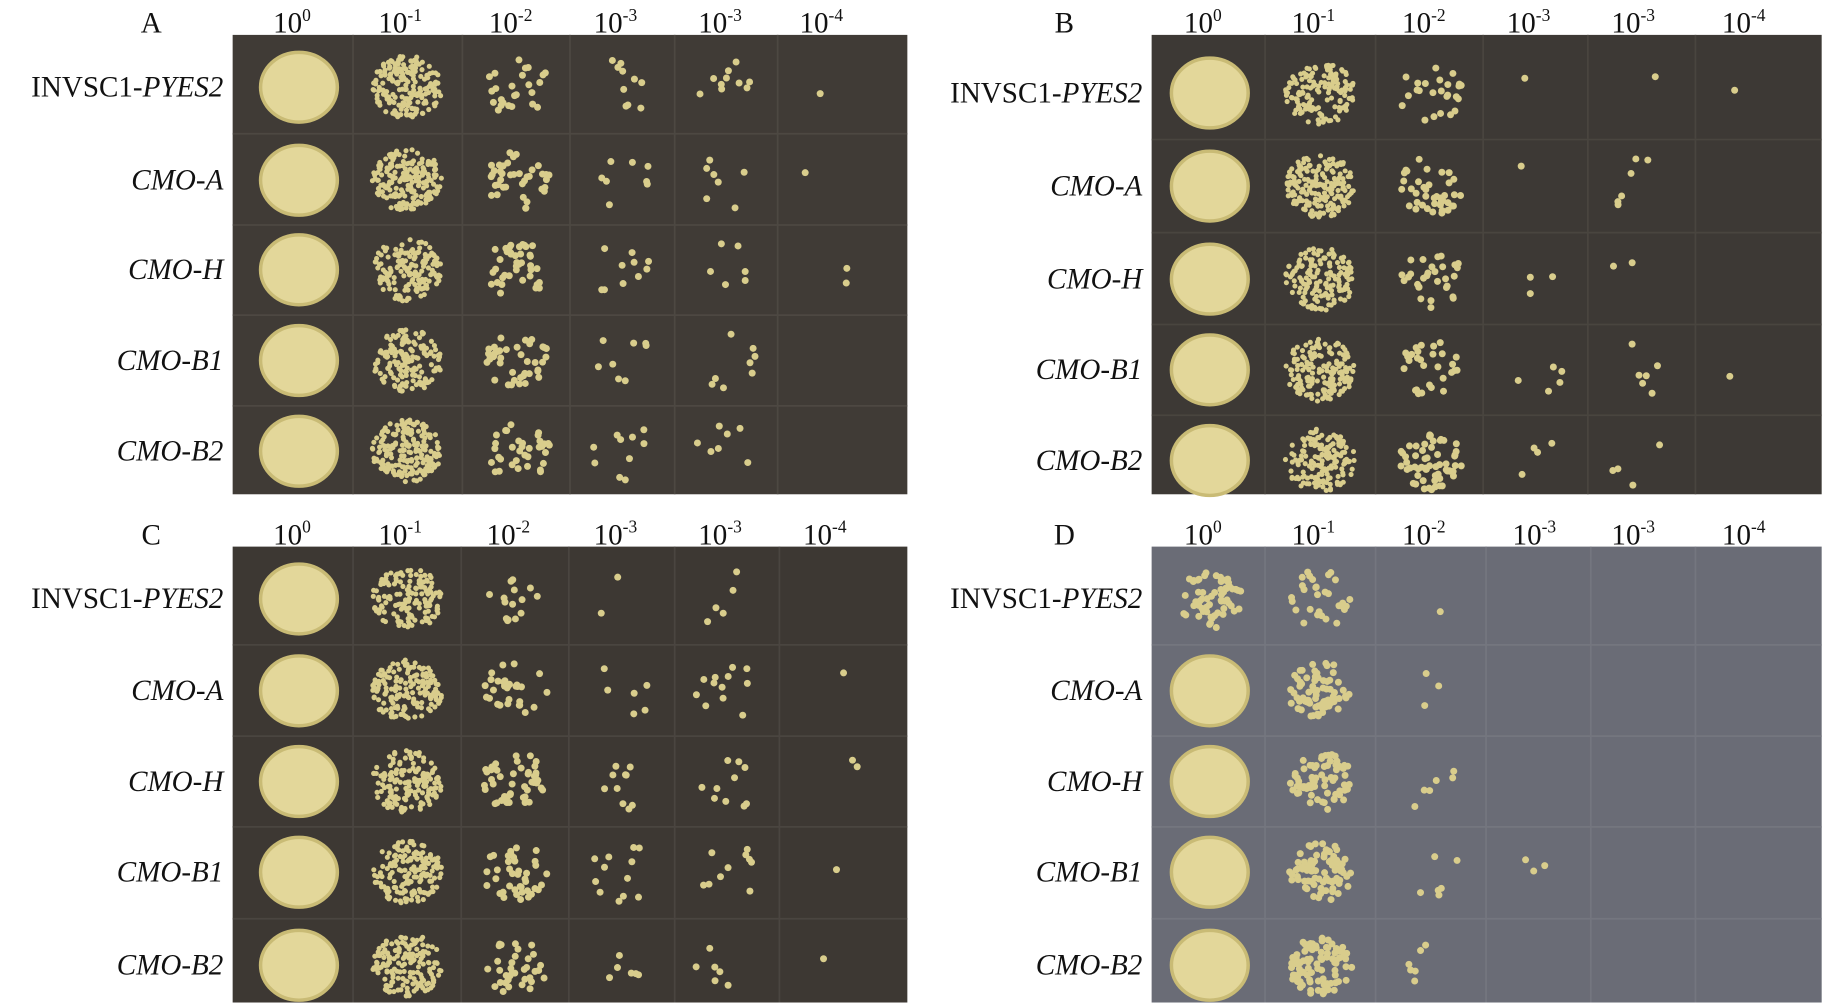 The image size is (1824, 1006). What do you see at coordinates (1064, 24) in the screenshot?
I see `panel-letter: B` at bounding box center [1064, 24].